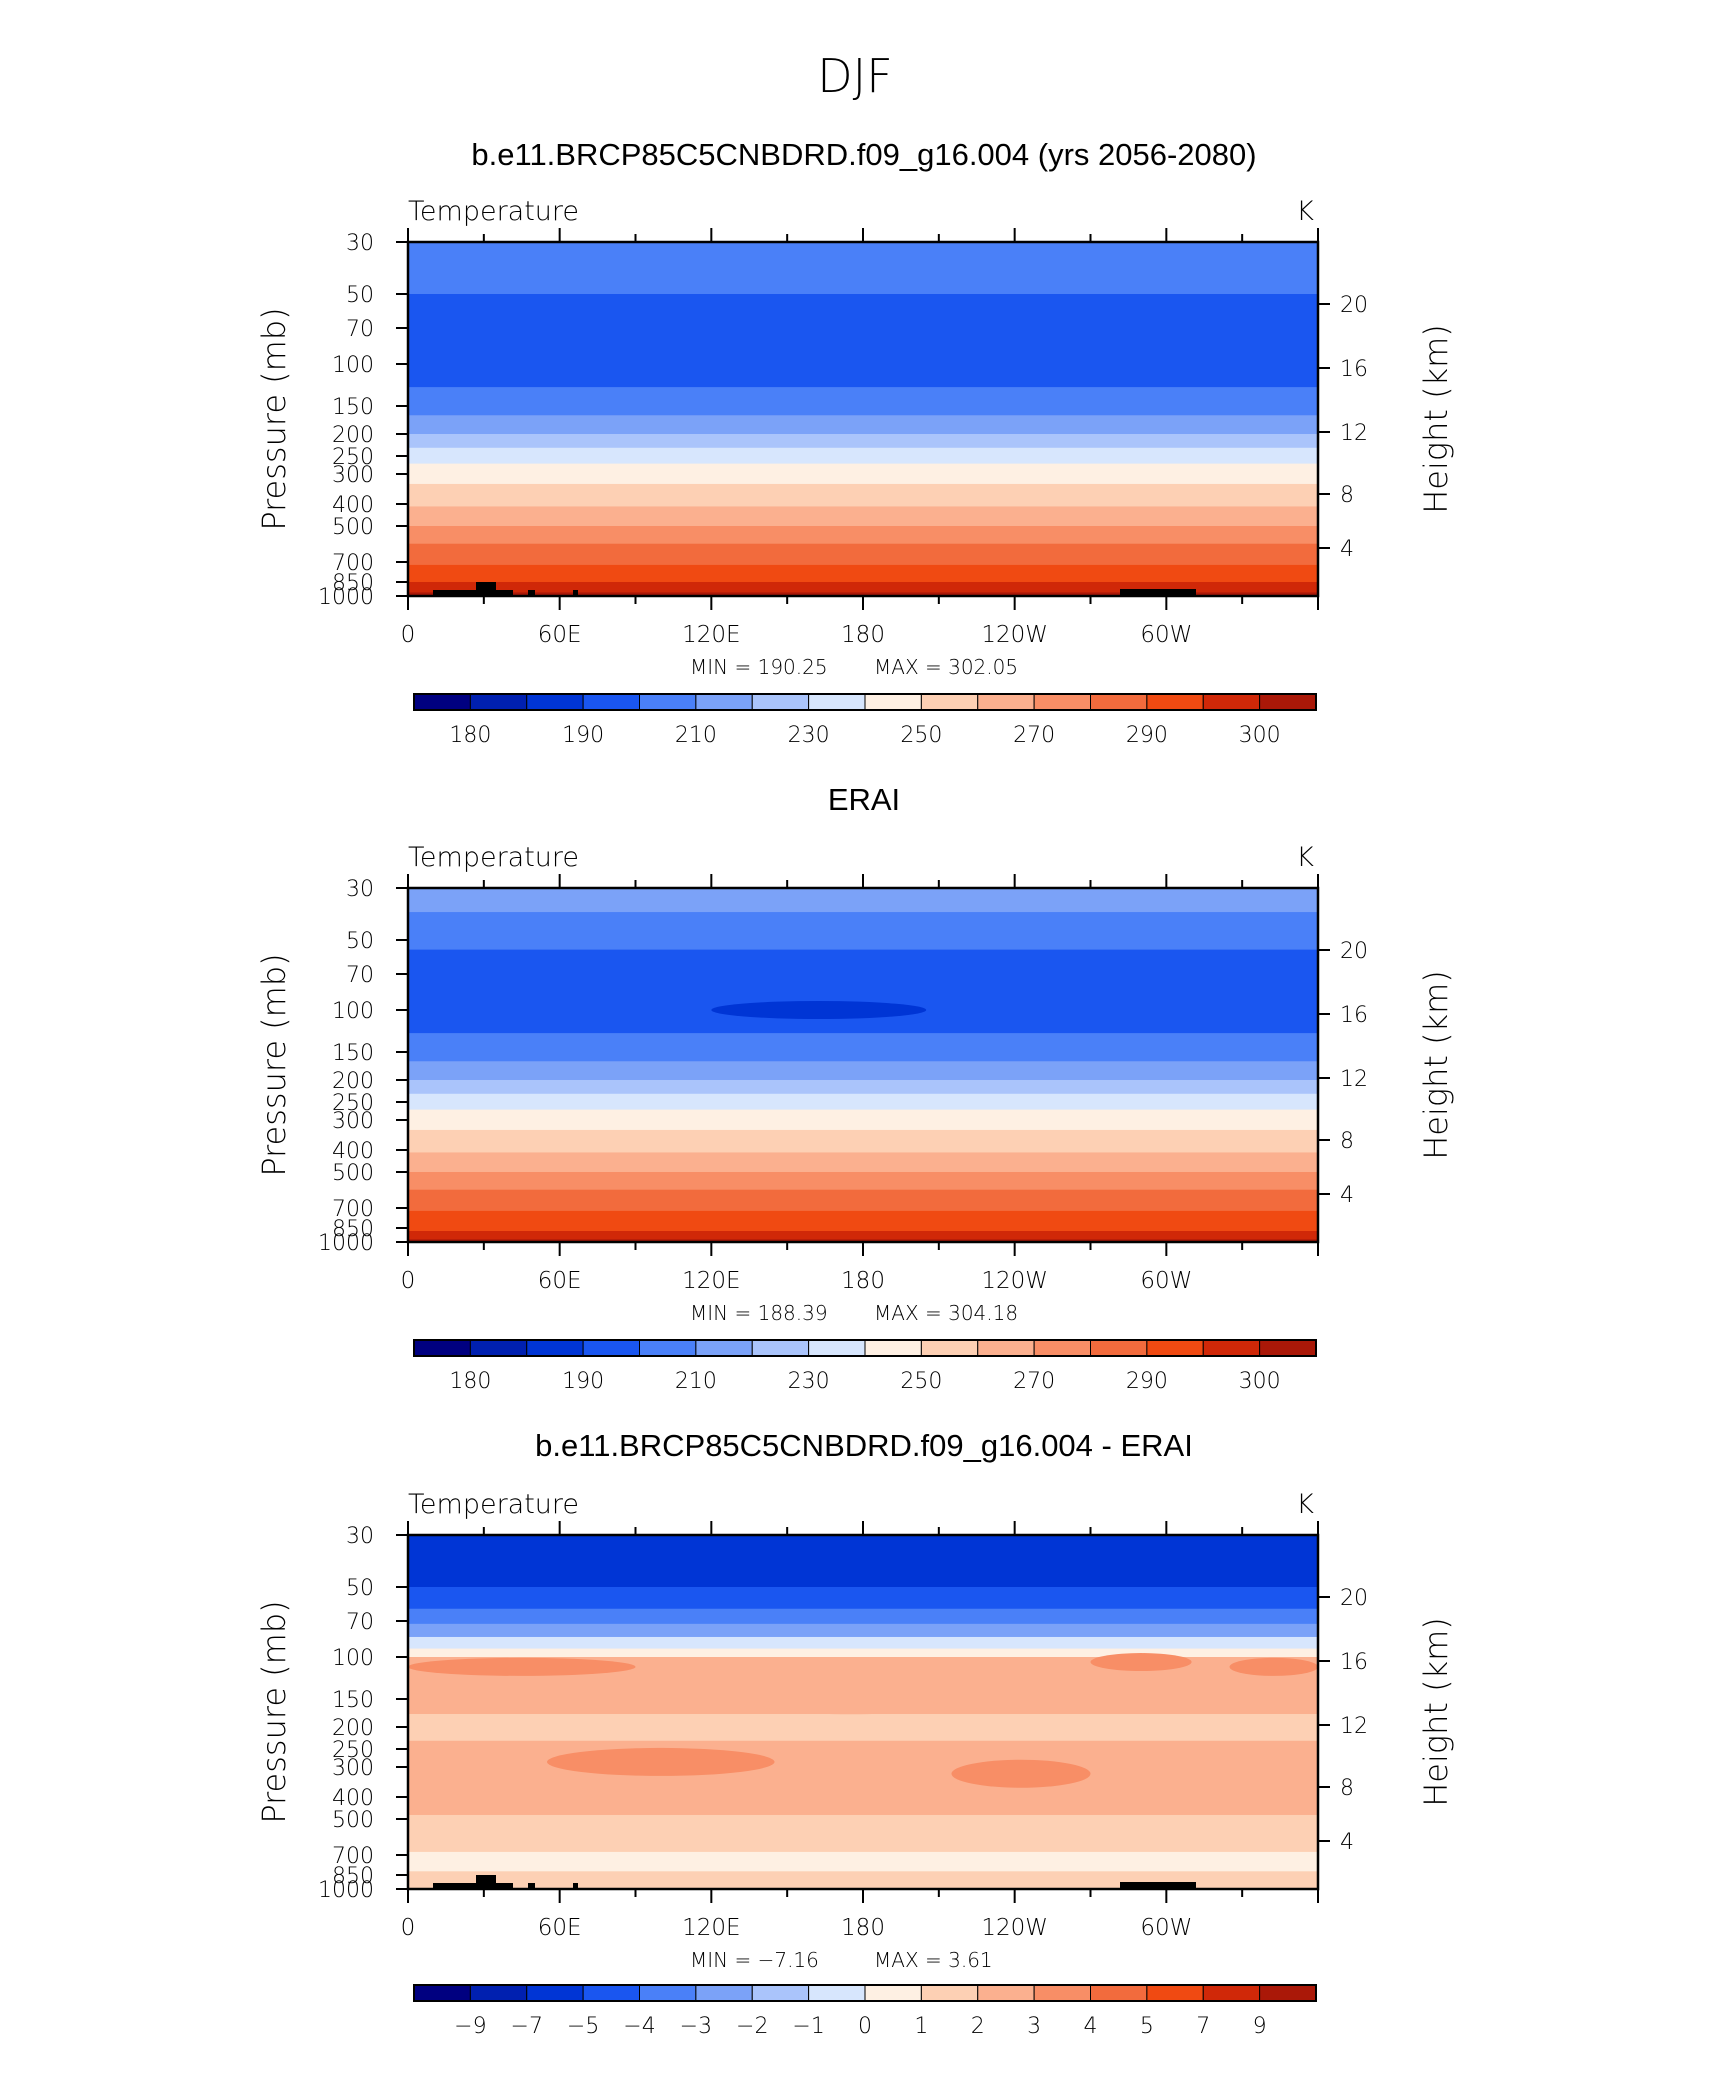 The image size is (1710, 2074). I want to click on x-tick-label: 120W, so click(1014, 1928).